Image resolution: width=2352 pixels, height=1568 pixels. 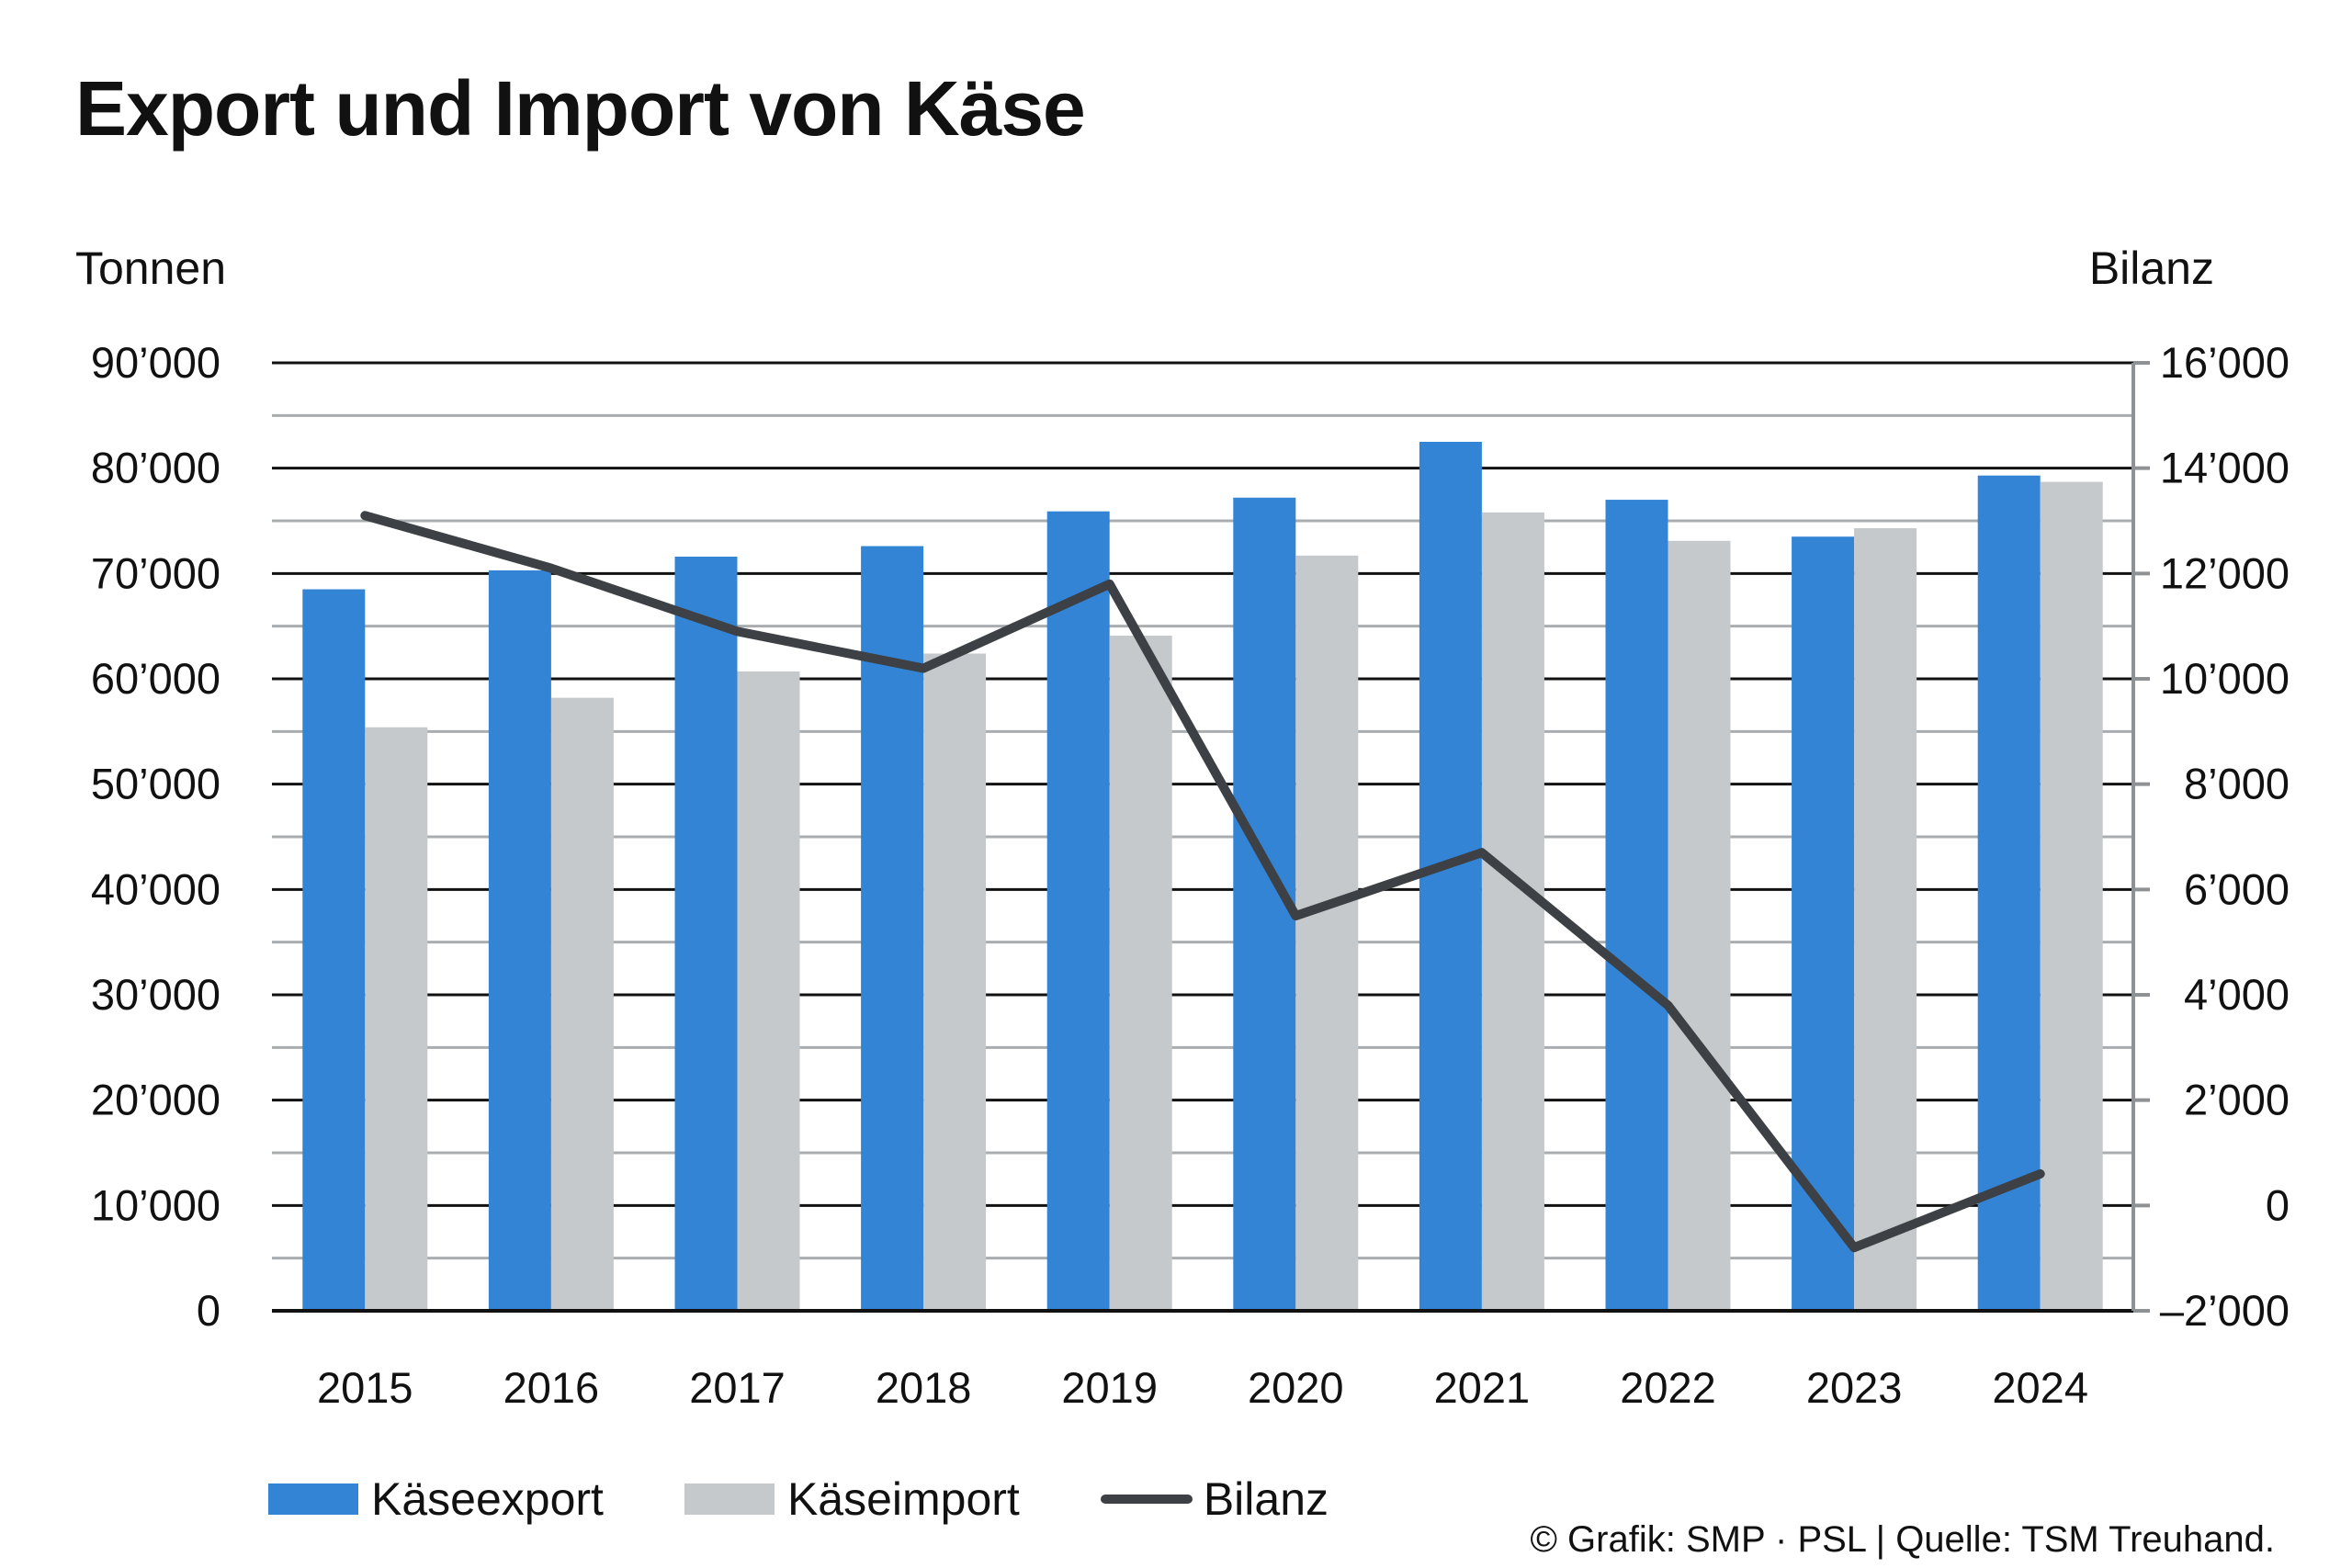 What do you see at coordinates (1854, 1387) in the screenshot?
I see `x-tick-label: 2023` at bounding box center [1854, 1387].